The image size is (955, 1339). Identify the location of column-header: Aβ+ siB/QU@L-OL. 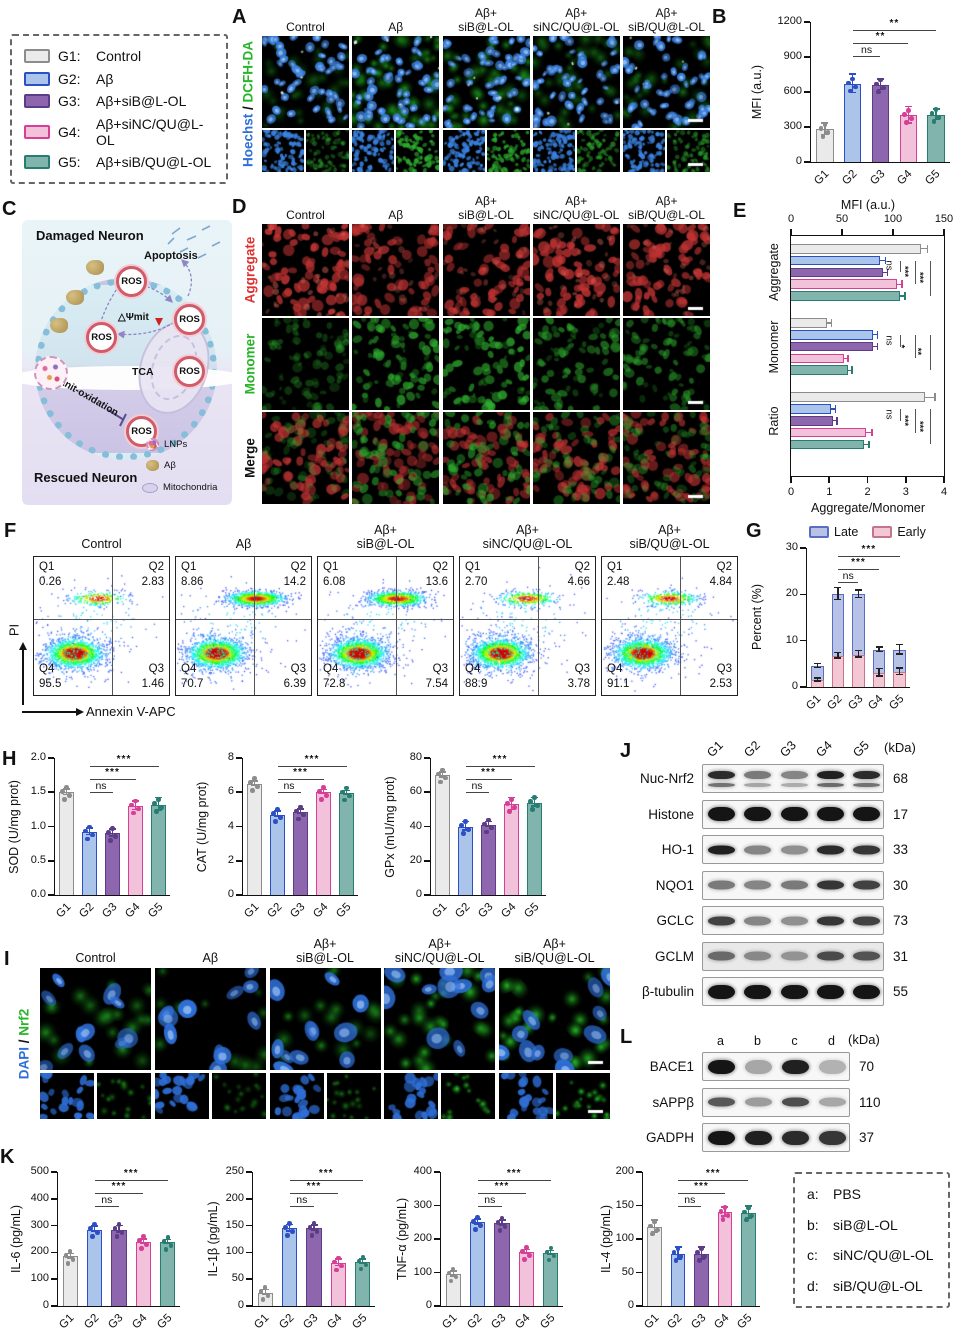
(666, 18).